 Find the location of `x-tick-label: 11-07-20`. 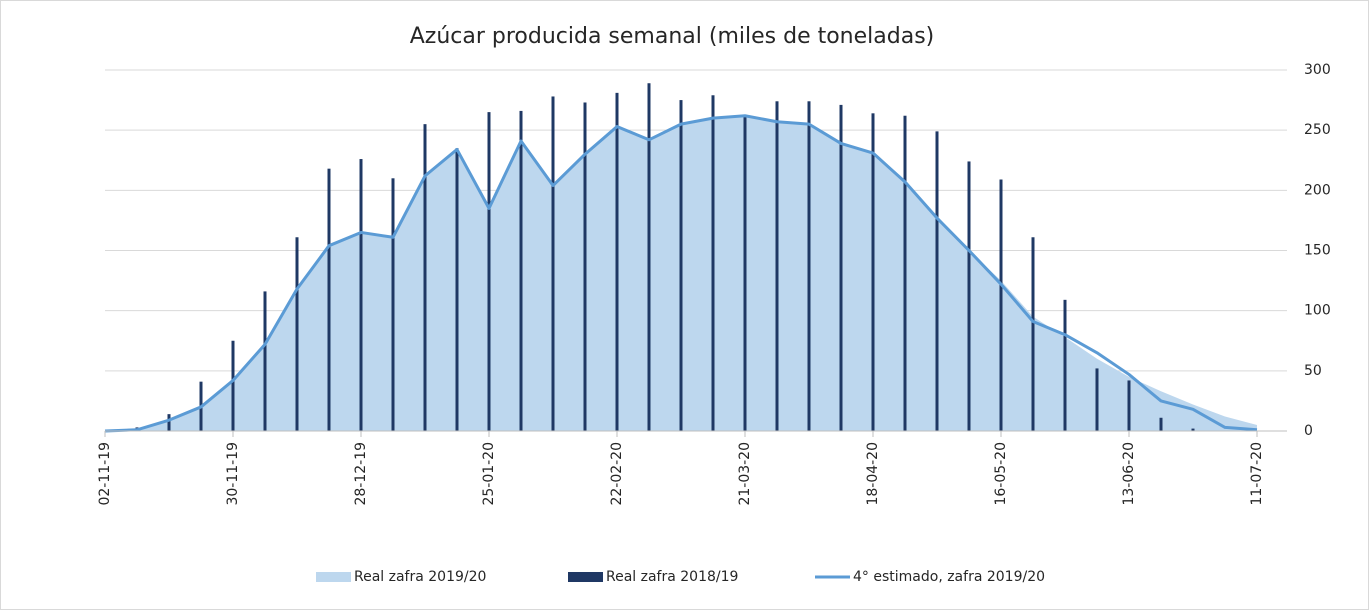

x-tick-label: 11-07-20 is located at coordinates (1257, 474).